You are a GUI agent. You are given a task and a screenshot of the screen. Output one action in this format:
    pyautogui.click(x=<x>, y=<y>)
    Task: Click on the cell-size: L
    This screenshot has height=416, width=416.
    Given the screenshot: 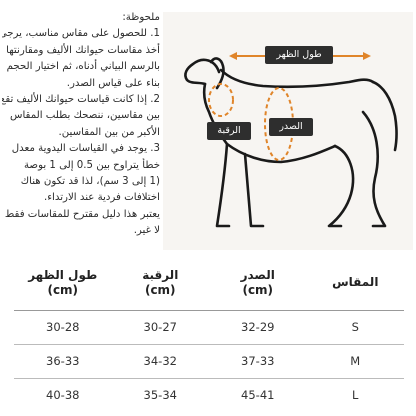 What is the action you would take?
    pyautogui.click(x=355, y=395)
    